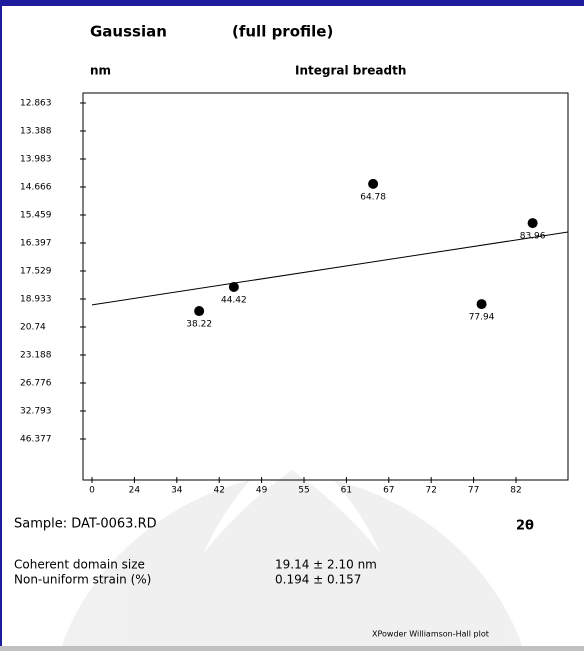 The width and height of the screenshot is (584, 655). Describe the element at coordinates (326, 565) in the screenshot. I see `result-value: 19.14 ± 2.10 nm` at that location.